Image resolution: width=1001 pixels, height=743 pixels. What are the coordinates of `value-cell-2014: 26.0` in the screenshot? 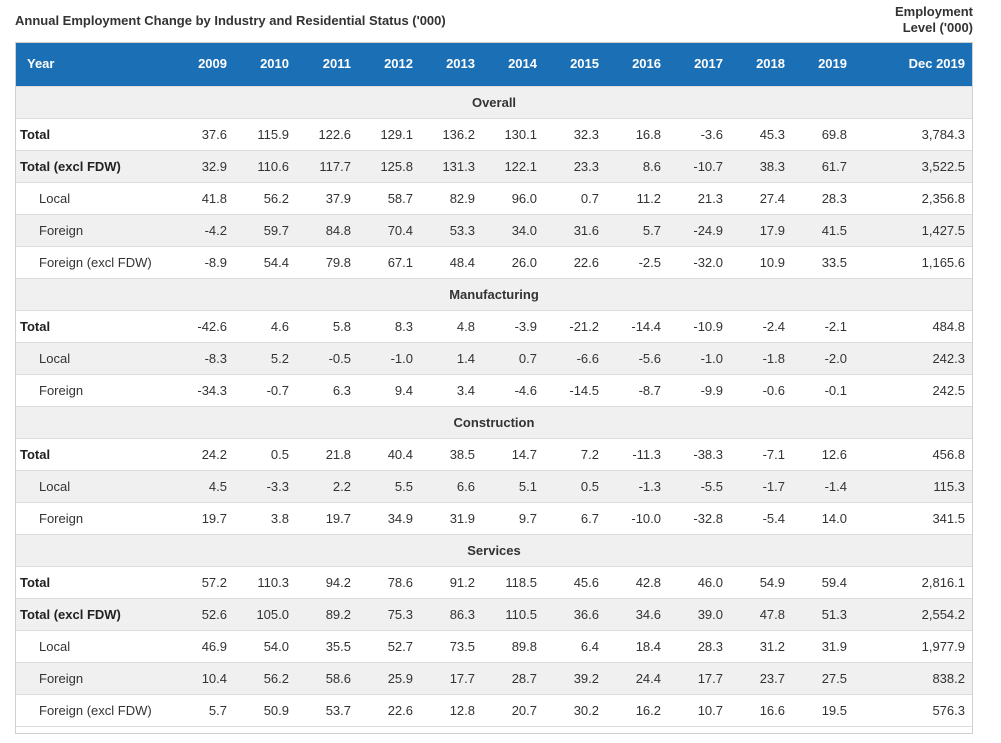 It's located at (514, 261).